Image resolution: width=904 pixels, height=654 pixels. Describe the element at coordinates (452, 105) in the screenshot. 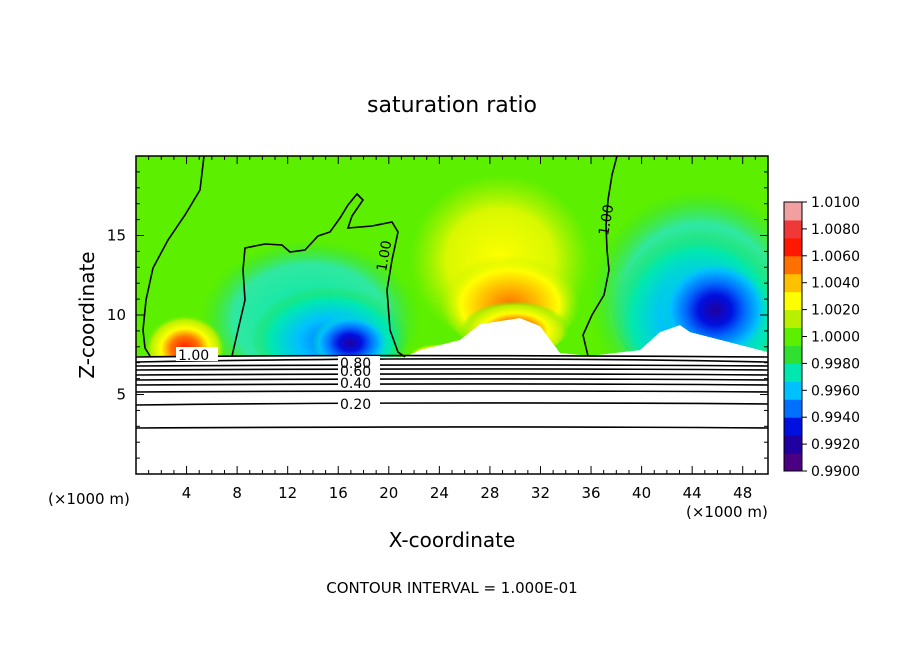

I see `chart-title: saturation ratio` at that location.